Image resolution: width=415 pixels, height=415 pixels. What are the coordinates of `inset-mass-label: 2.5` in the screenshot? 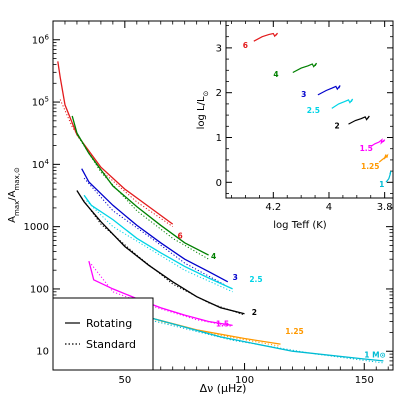 It's located at (313, 110).